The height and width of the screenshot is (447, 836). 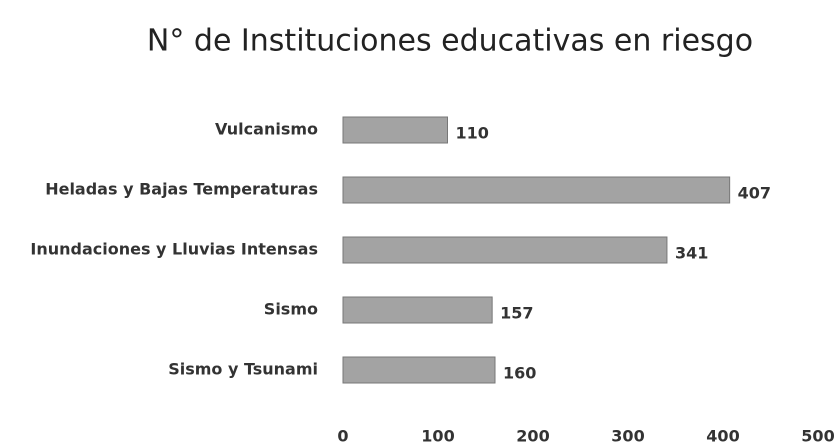 I want to click on x-tick-label: 200, so click(x=532, y=436).